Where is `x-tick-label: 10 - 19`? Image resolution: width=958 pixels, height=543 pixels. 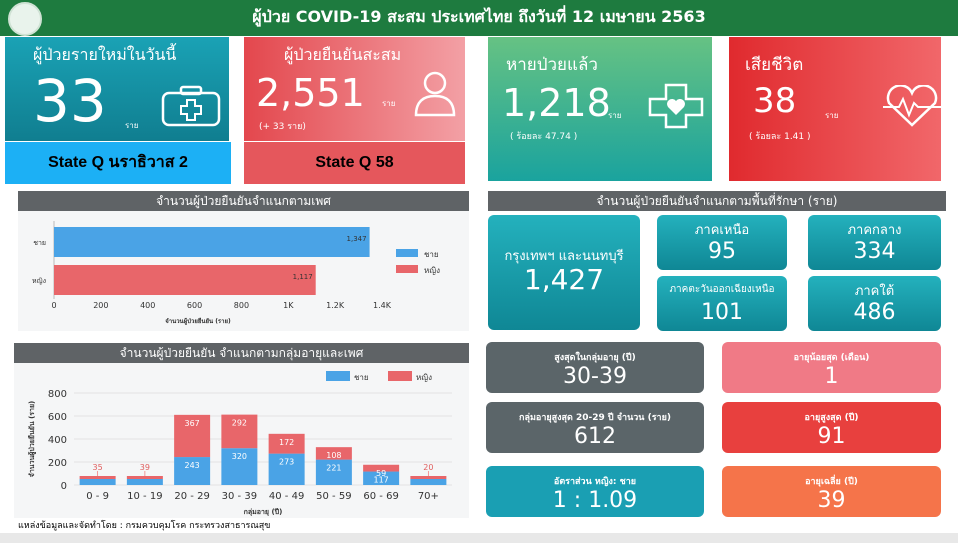 x-tick-label: 10 - 19 is located at coordinates (144, 496).